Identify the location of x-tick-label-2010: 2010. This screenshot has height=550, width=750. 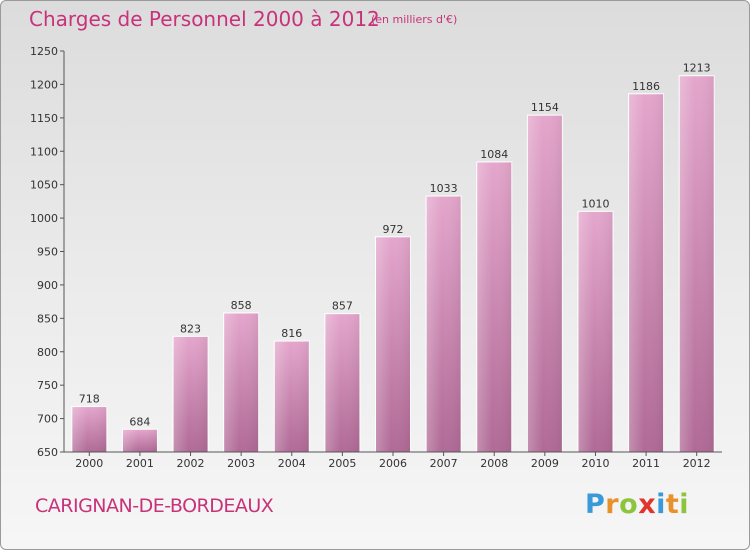
(595, 463).